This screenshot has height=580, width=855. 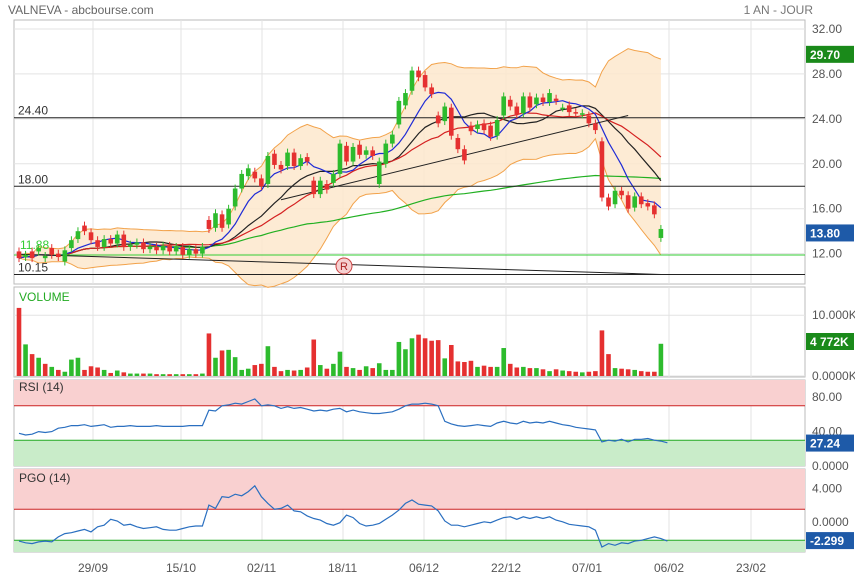 What do you see at coordinates (44, 297) in the screenshot?
I see `volume-title: VOLUME` at bounding box center [44, 297].